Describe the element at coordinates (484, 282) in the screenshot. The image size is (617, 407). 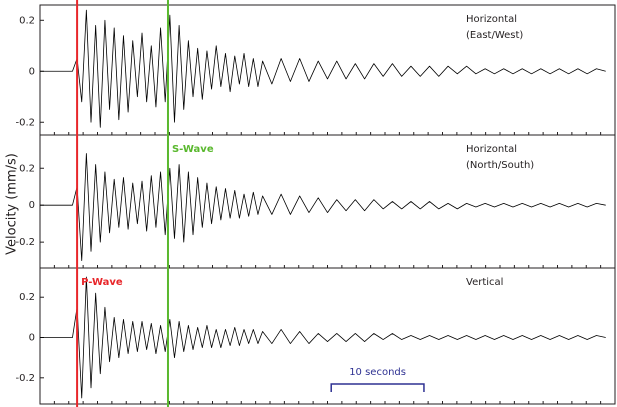
I see `panel-label: Vertical` at that location.